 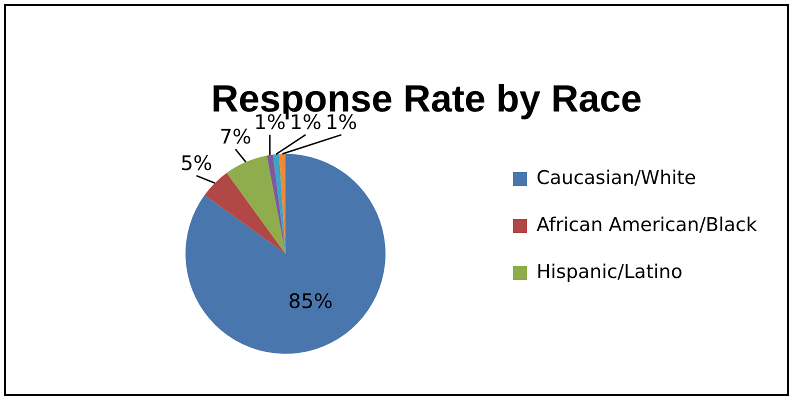 I want to click on legend-label: Hispanic/Latino, so click(x=609, y=271).